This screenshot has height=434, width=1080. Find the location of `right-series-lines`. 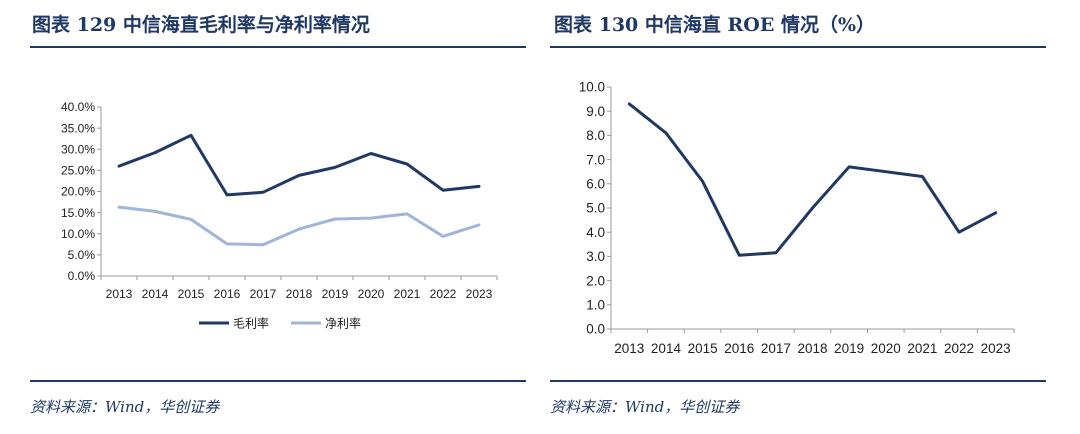

right-series-lines is located at coordinates (812, 179).